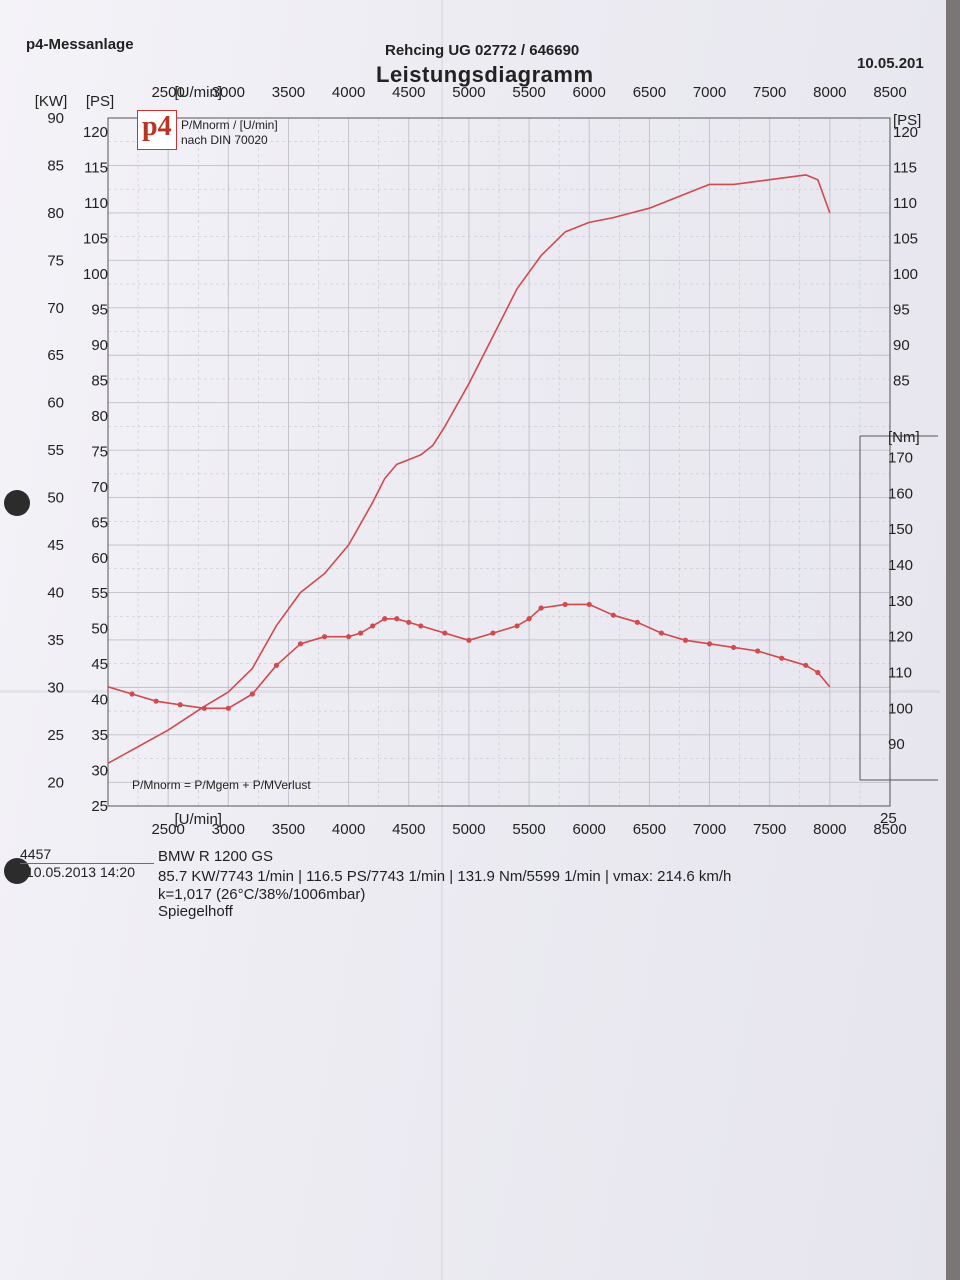 The image size is (960, 1280). Describe the element at coordinates (905, 168) in the screenshot. I see `ps-right-tick-label: 115` at that location.